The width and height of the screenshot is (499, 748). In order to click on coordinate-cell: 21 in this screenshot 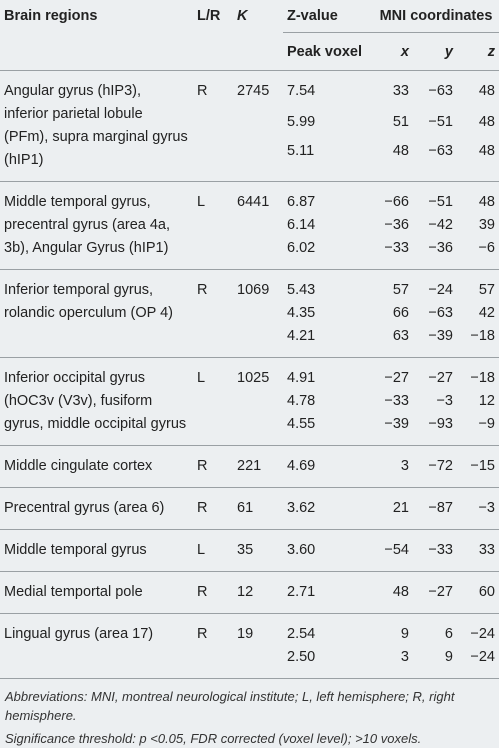, I will do `click(393, 508)`.